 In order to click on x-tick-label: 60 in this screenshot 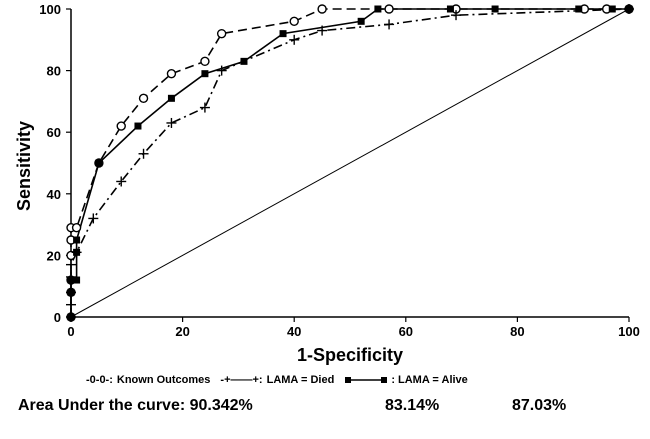, I will do `click(406, 331)`.